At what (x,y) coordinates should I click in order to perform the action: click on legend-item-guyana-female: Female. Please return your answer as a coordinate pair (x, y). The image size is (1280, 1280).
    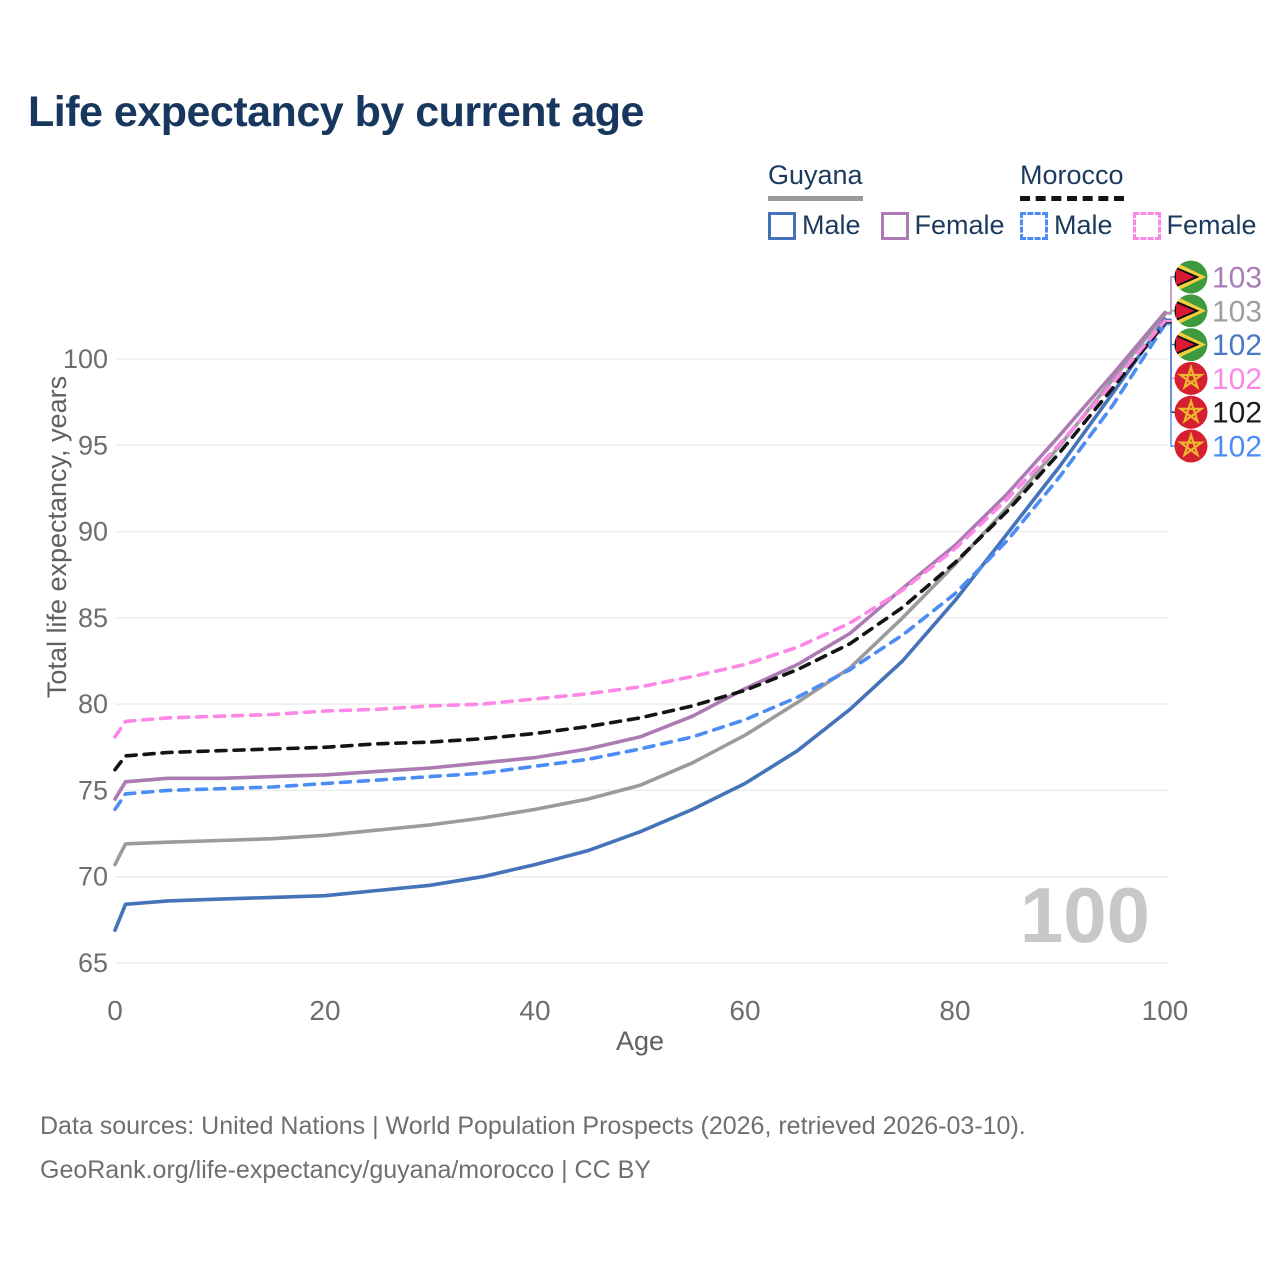
    Looking at the image, I should click on (933, 225).